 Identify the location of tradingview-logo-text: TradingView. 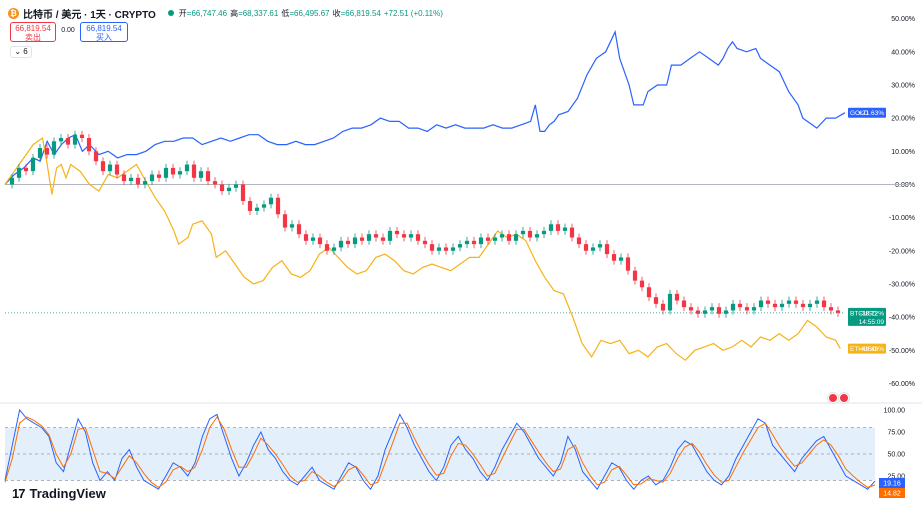
(67, 493).